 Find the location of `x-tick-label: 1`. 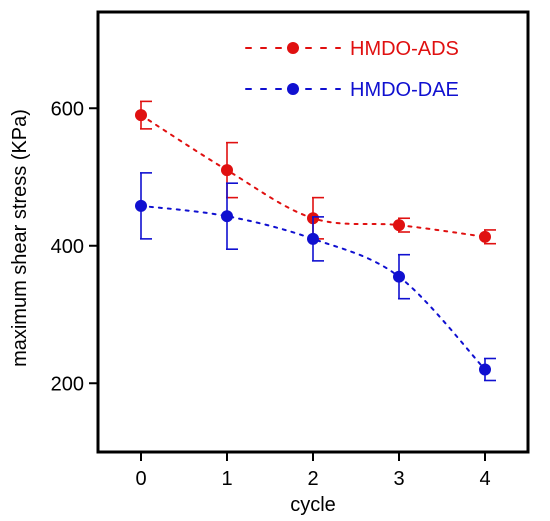

x-tick-label: 1 is located at coordinates (226, 479).